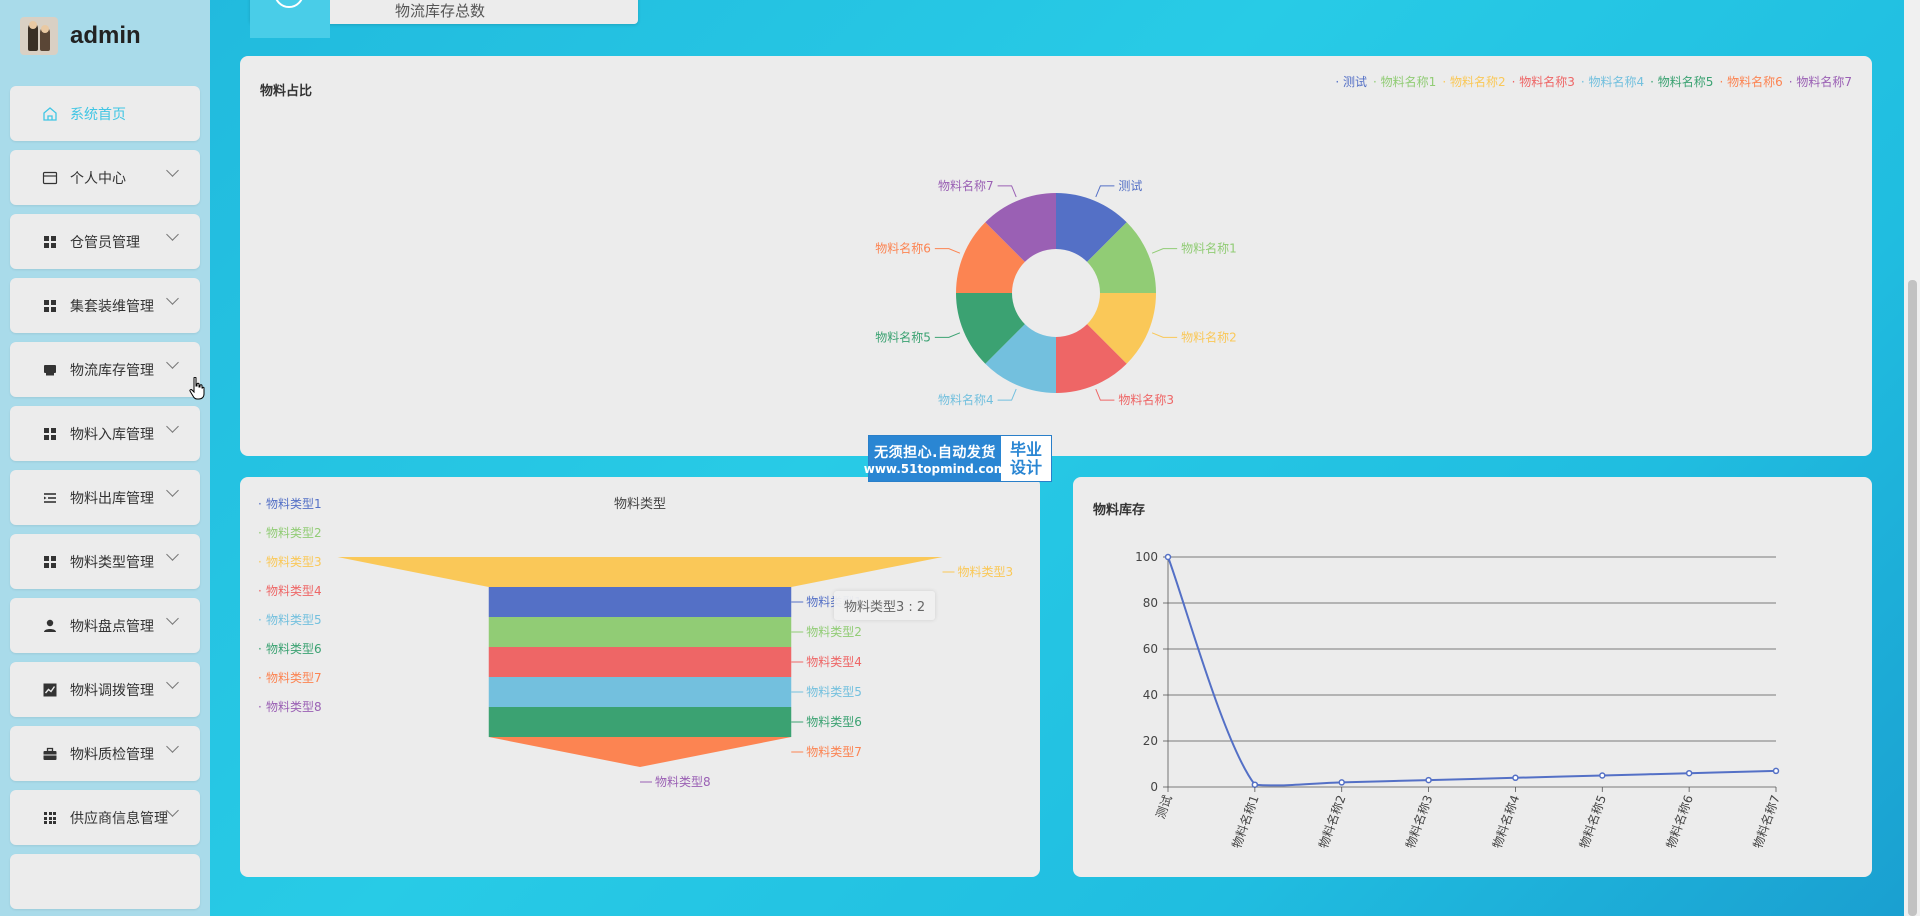  What do you see at coordinates (294, 649) in the screenshot?
I see `funnel-legend-label: 物料类型6` at bounding box center [294, 649].